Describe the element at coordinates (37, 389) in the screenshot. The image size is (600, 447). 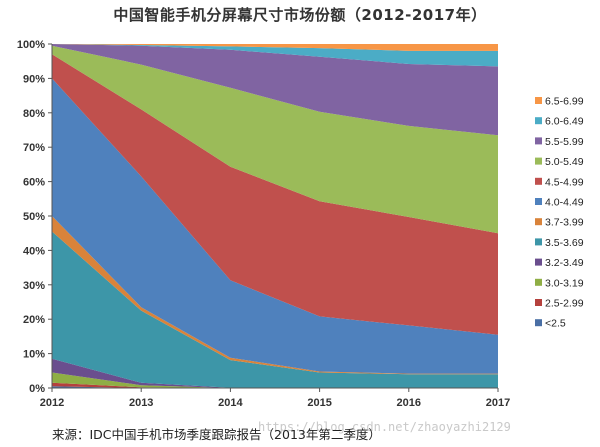
I see `y-tick-label: 0%` at that location.